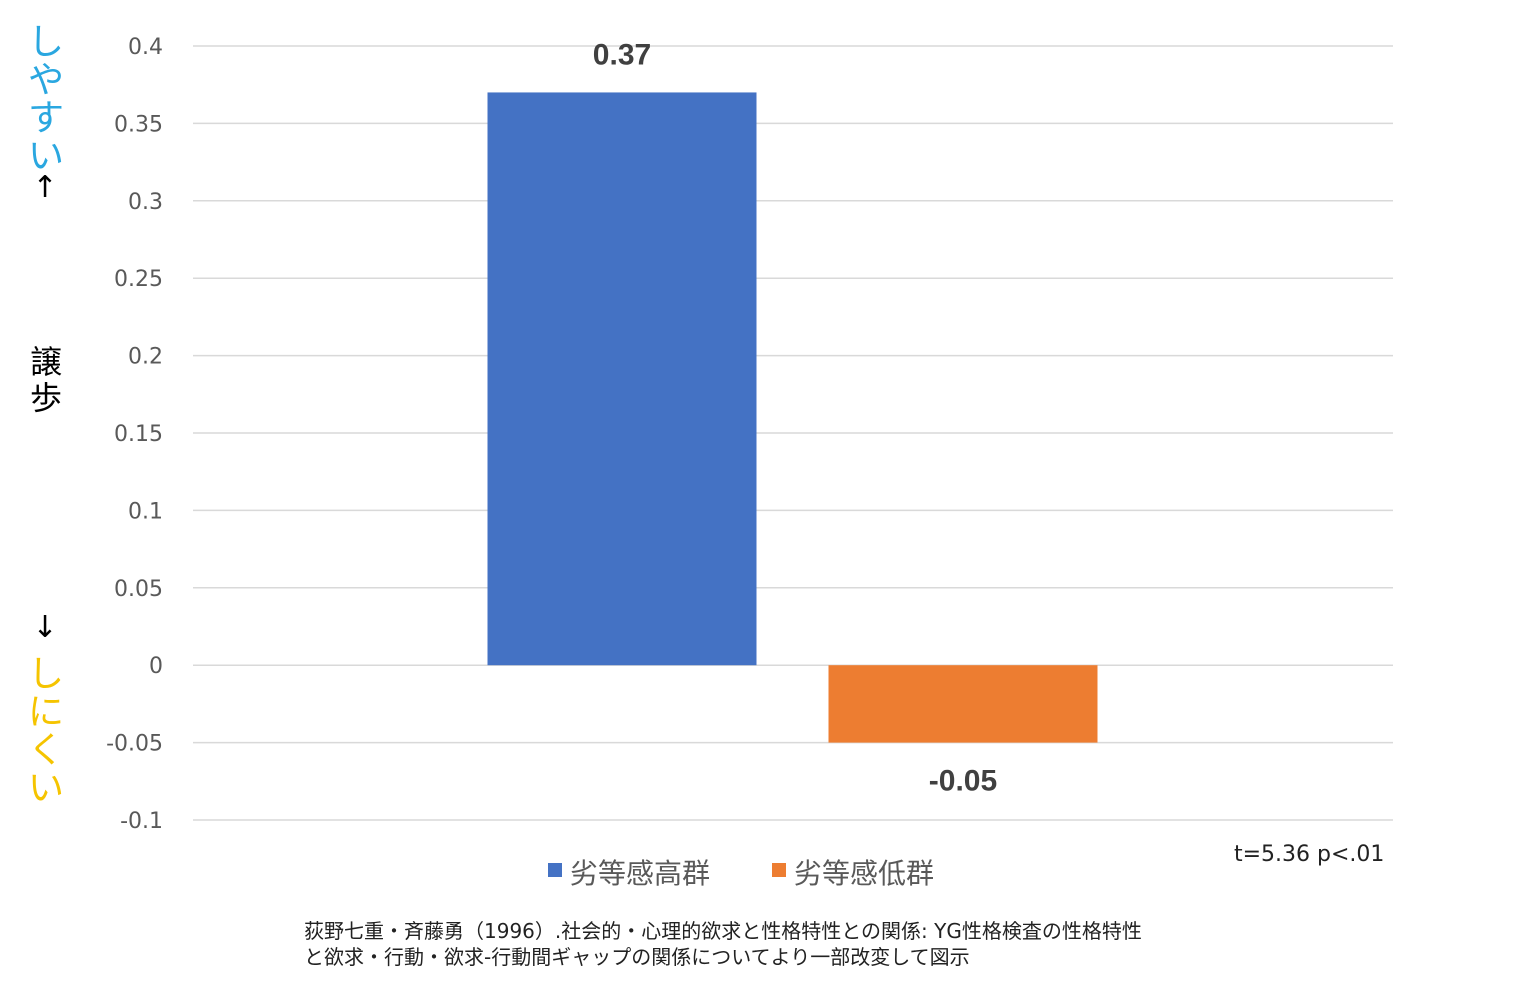 The height and width of the screenshot is (987, 1517). I want to click on citation-line-2: と欲求・行動・欲求-行動間ギャップの関係についてより一部改変して図示, so click(637, 957).